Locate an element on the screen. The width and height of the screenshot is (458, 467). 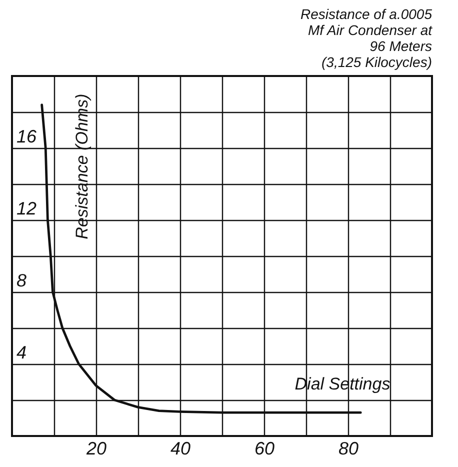
x-tick-label: 80 is located at coordinates (348, 448).